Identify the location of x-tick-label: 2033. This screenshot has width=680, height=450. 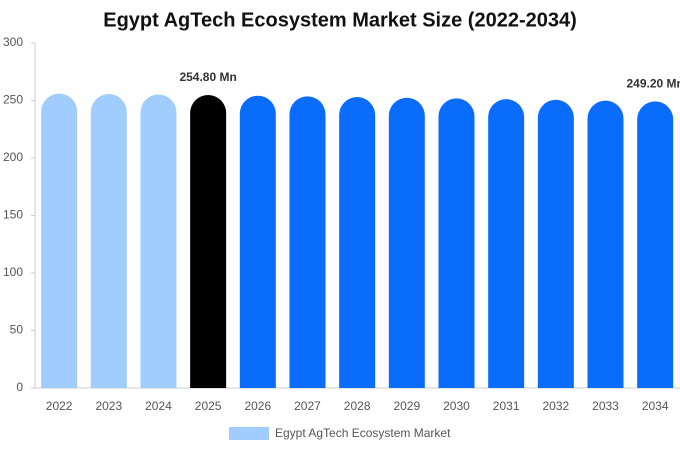
(605, 406).